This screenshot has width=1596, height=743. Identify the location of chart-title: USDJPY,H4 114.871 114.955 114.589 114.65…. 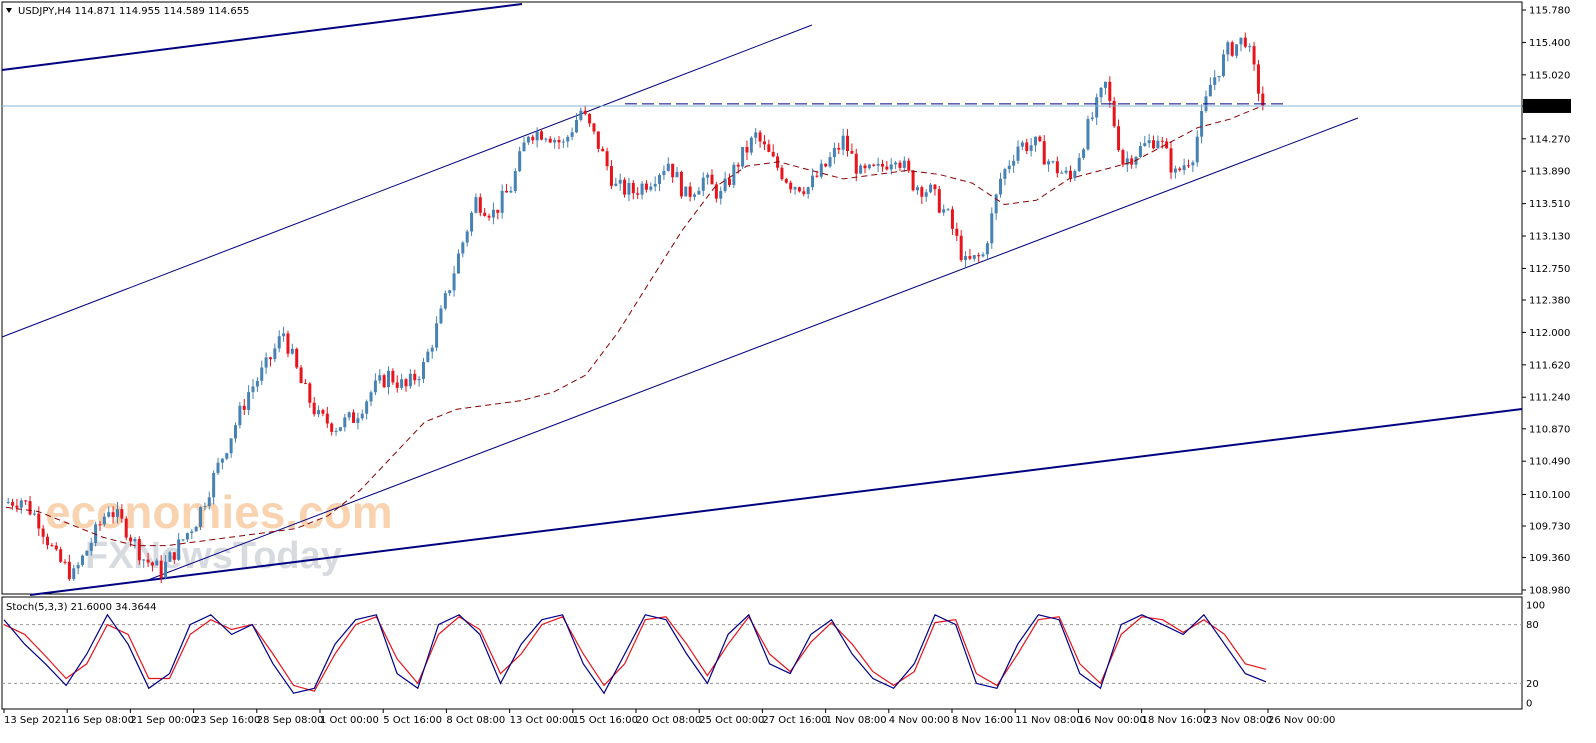
(133, 11).